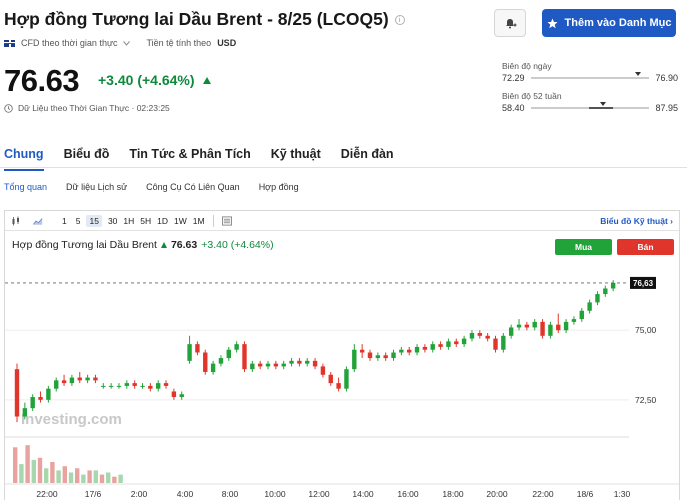  What do you see at coordinates (129, 220) in the screenshot?
I see `interval-1h: 1H` at bounding box center [129, 220].